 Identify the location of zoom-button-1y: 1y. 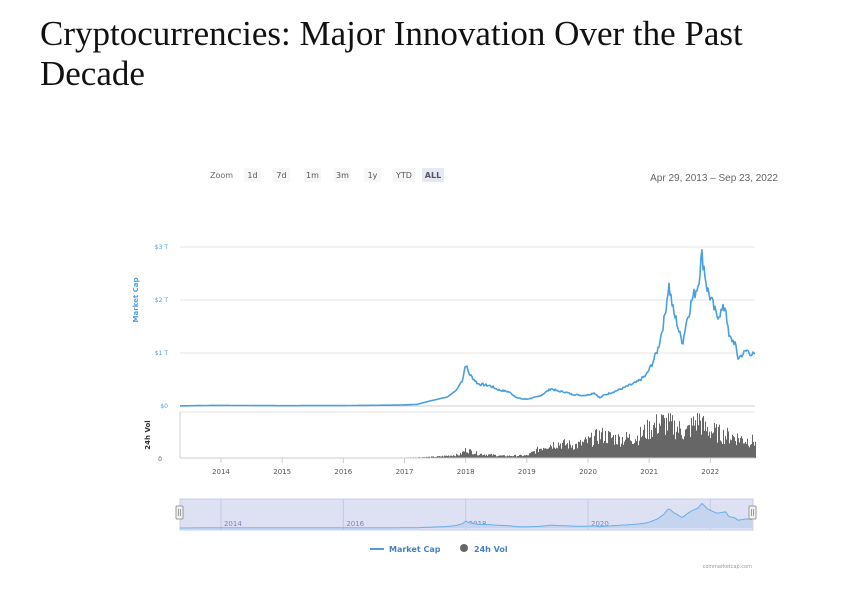
(372, 175).